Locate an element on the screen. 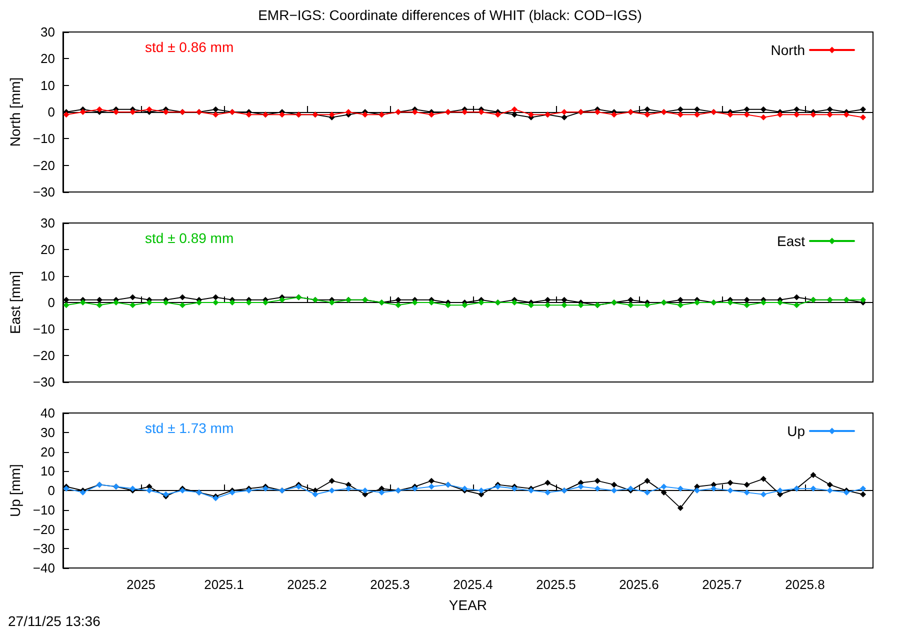  x-tick-label: 2025 is located at coordinates (141, 584).